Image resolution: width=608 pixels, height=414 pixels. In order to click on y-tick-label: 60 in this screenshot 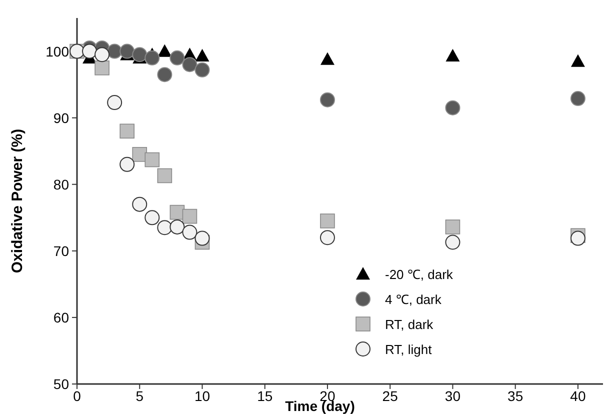, I will do `click(61, 317)`.